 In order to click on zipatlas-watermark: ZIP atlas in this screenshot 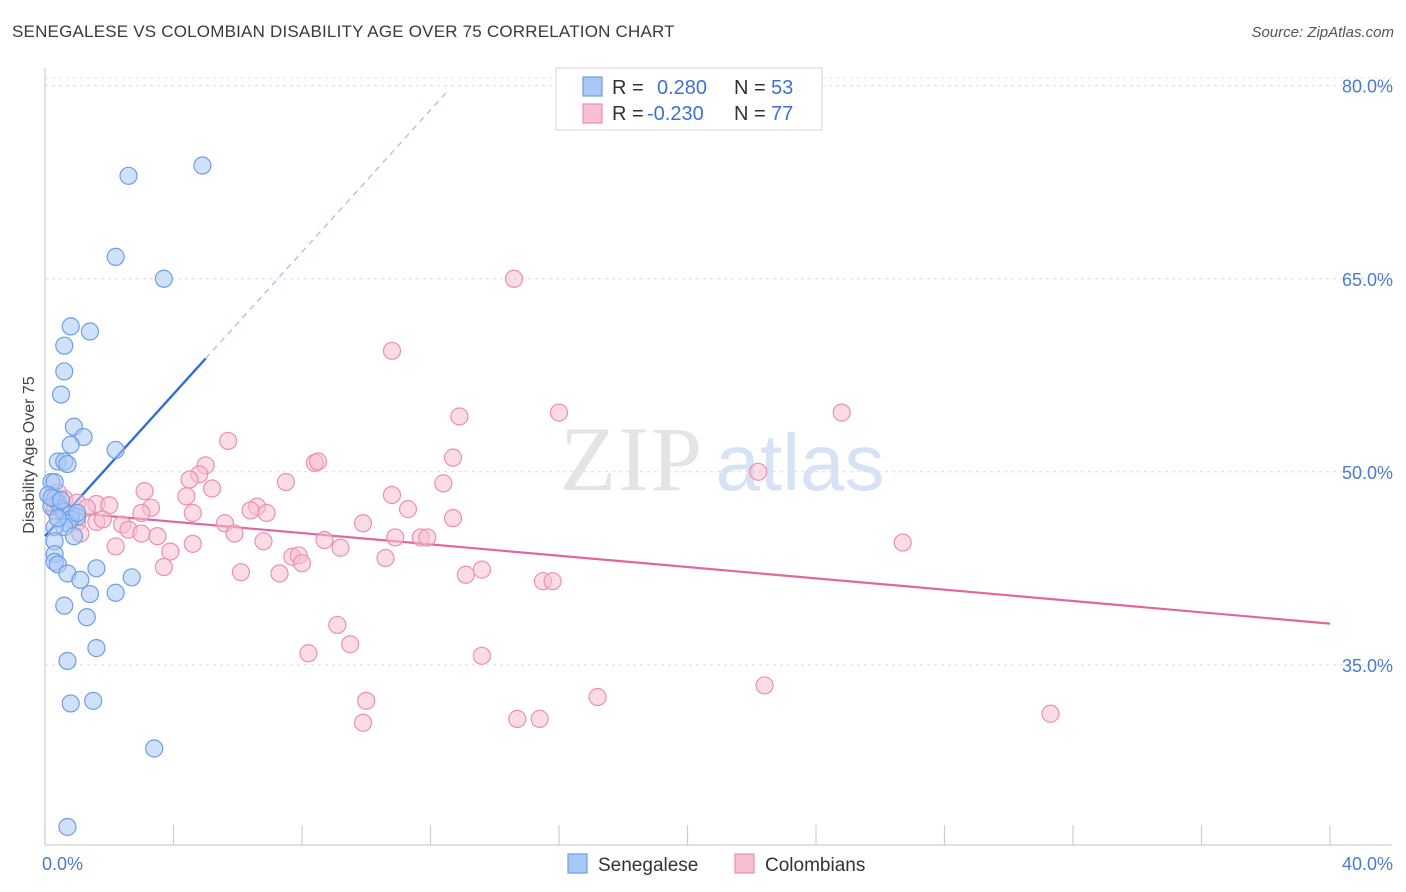, I will do `click(722, 459)`.